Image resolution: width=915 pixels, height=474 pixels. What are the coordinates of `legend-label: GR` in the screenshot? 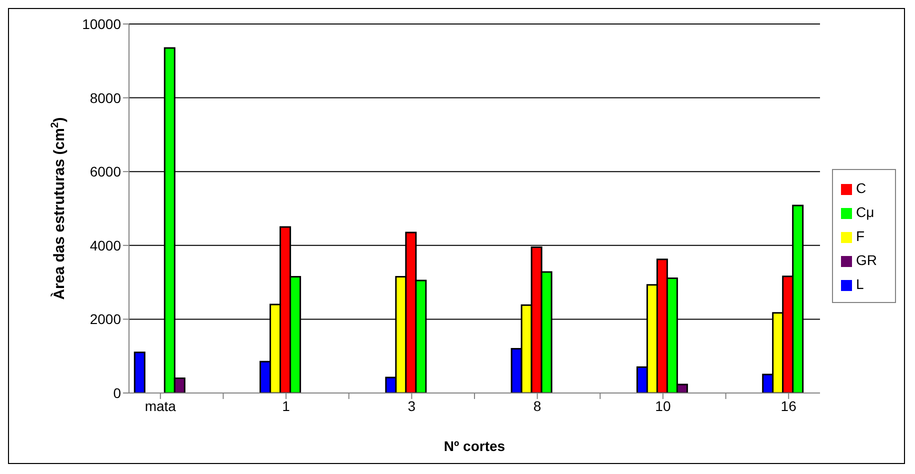 It's located at (866, 260).